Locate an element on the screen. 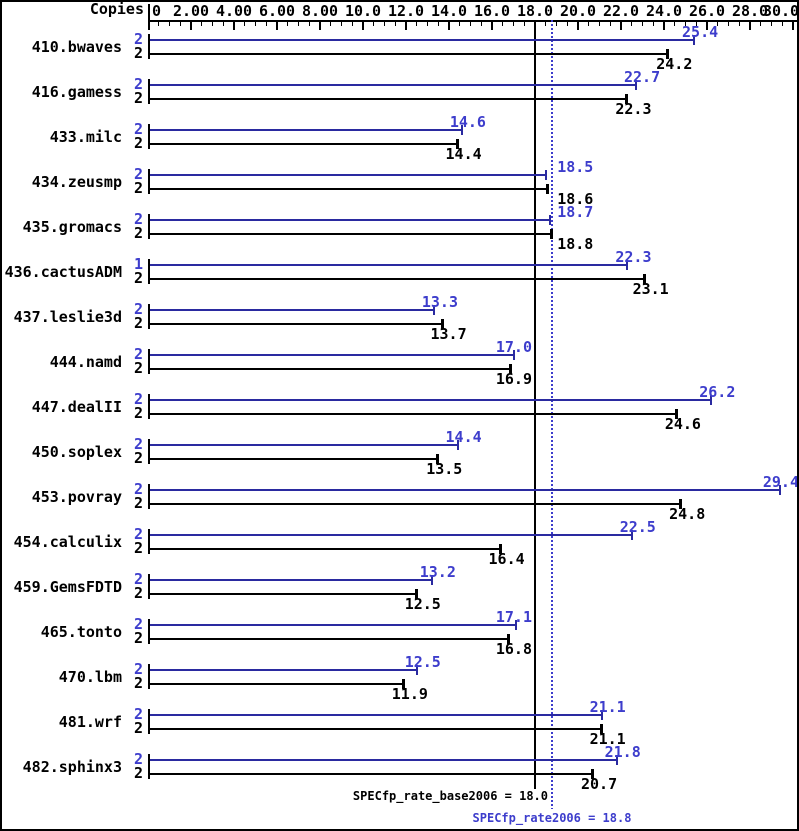 Image resolution: width=799 pixels, height=831 pixels. benchmark-label: 470.lbm is located at coordinates (90, 677).